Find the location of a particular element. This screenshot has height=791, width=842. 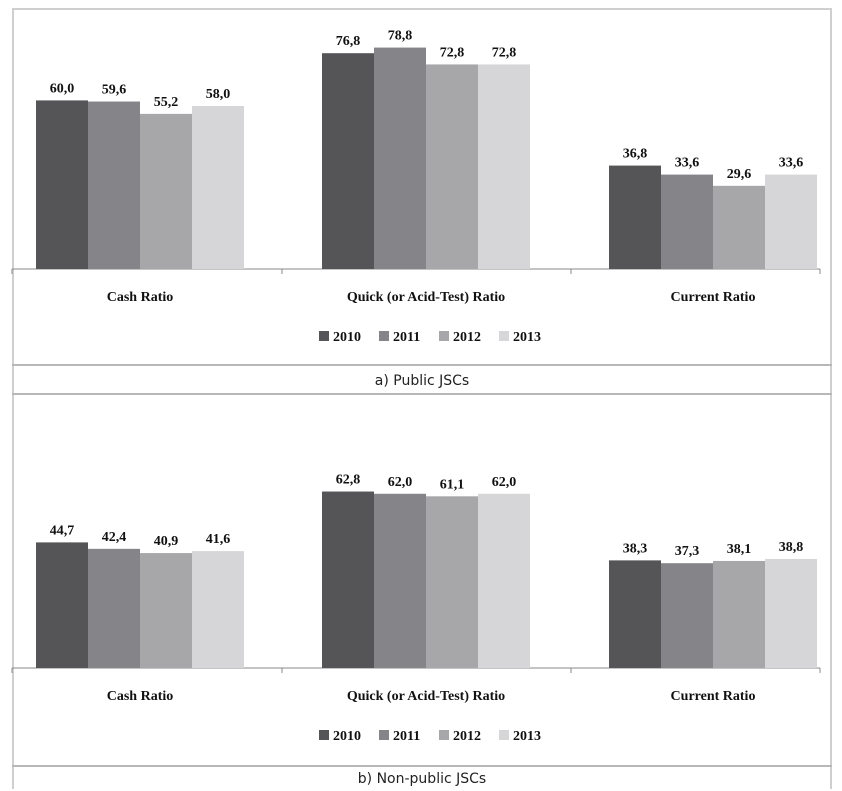

data-label-current-ratio-2012: 38,1 is located at coordinates (739, 549).